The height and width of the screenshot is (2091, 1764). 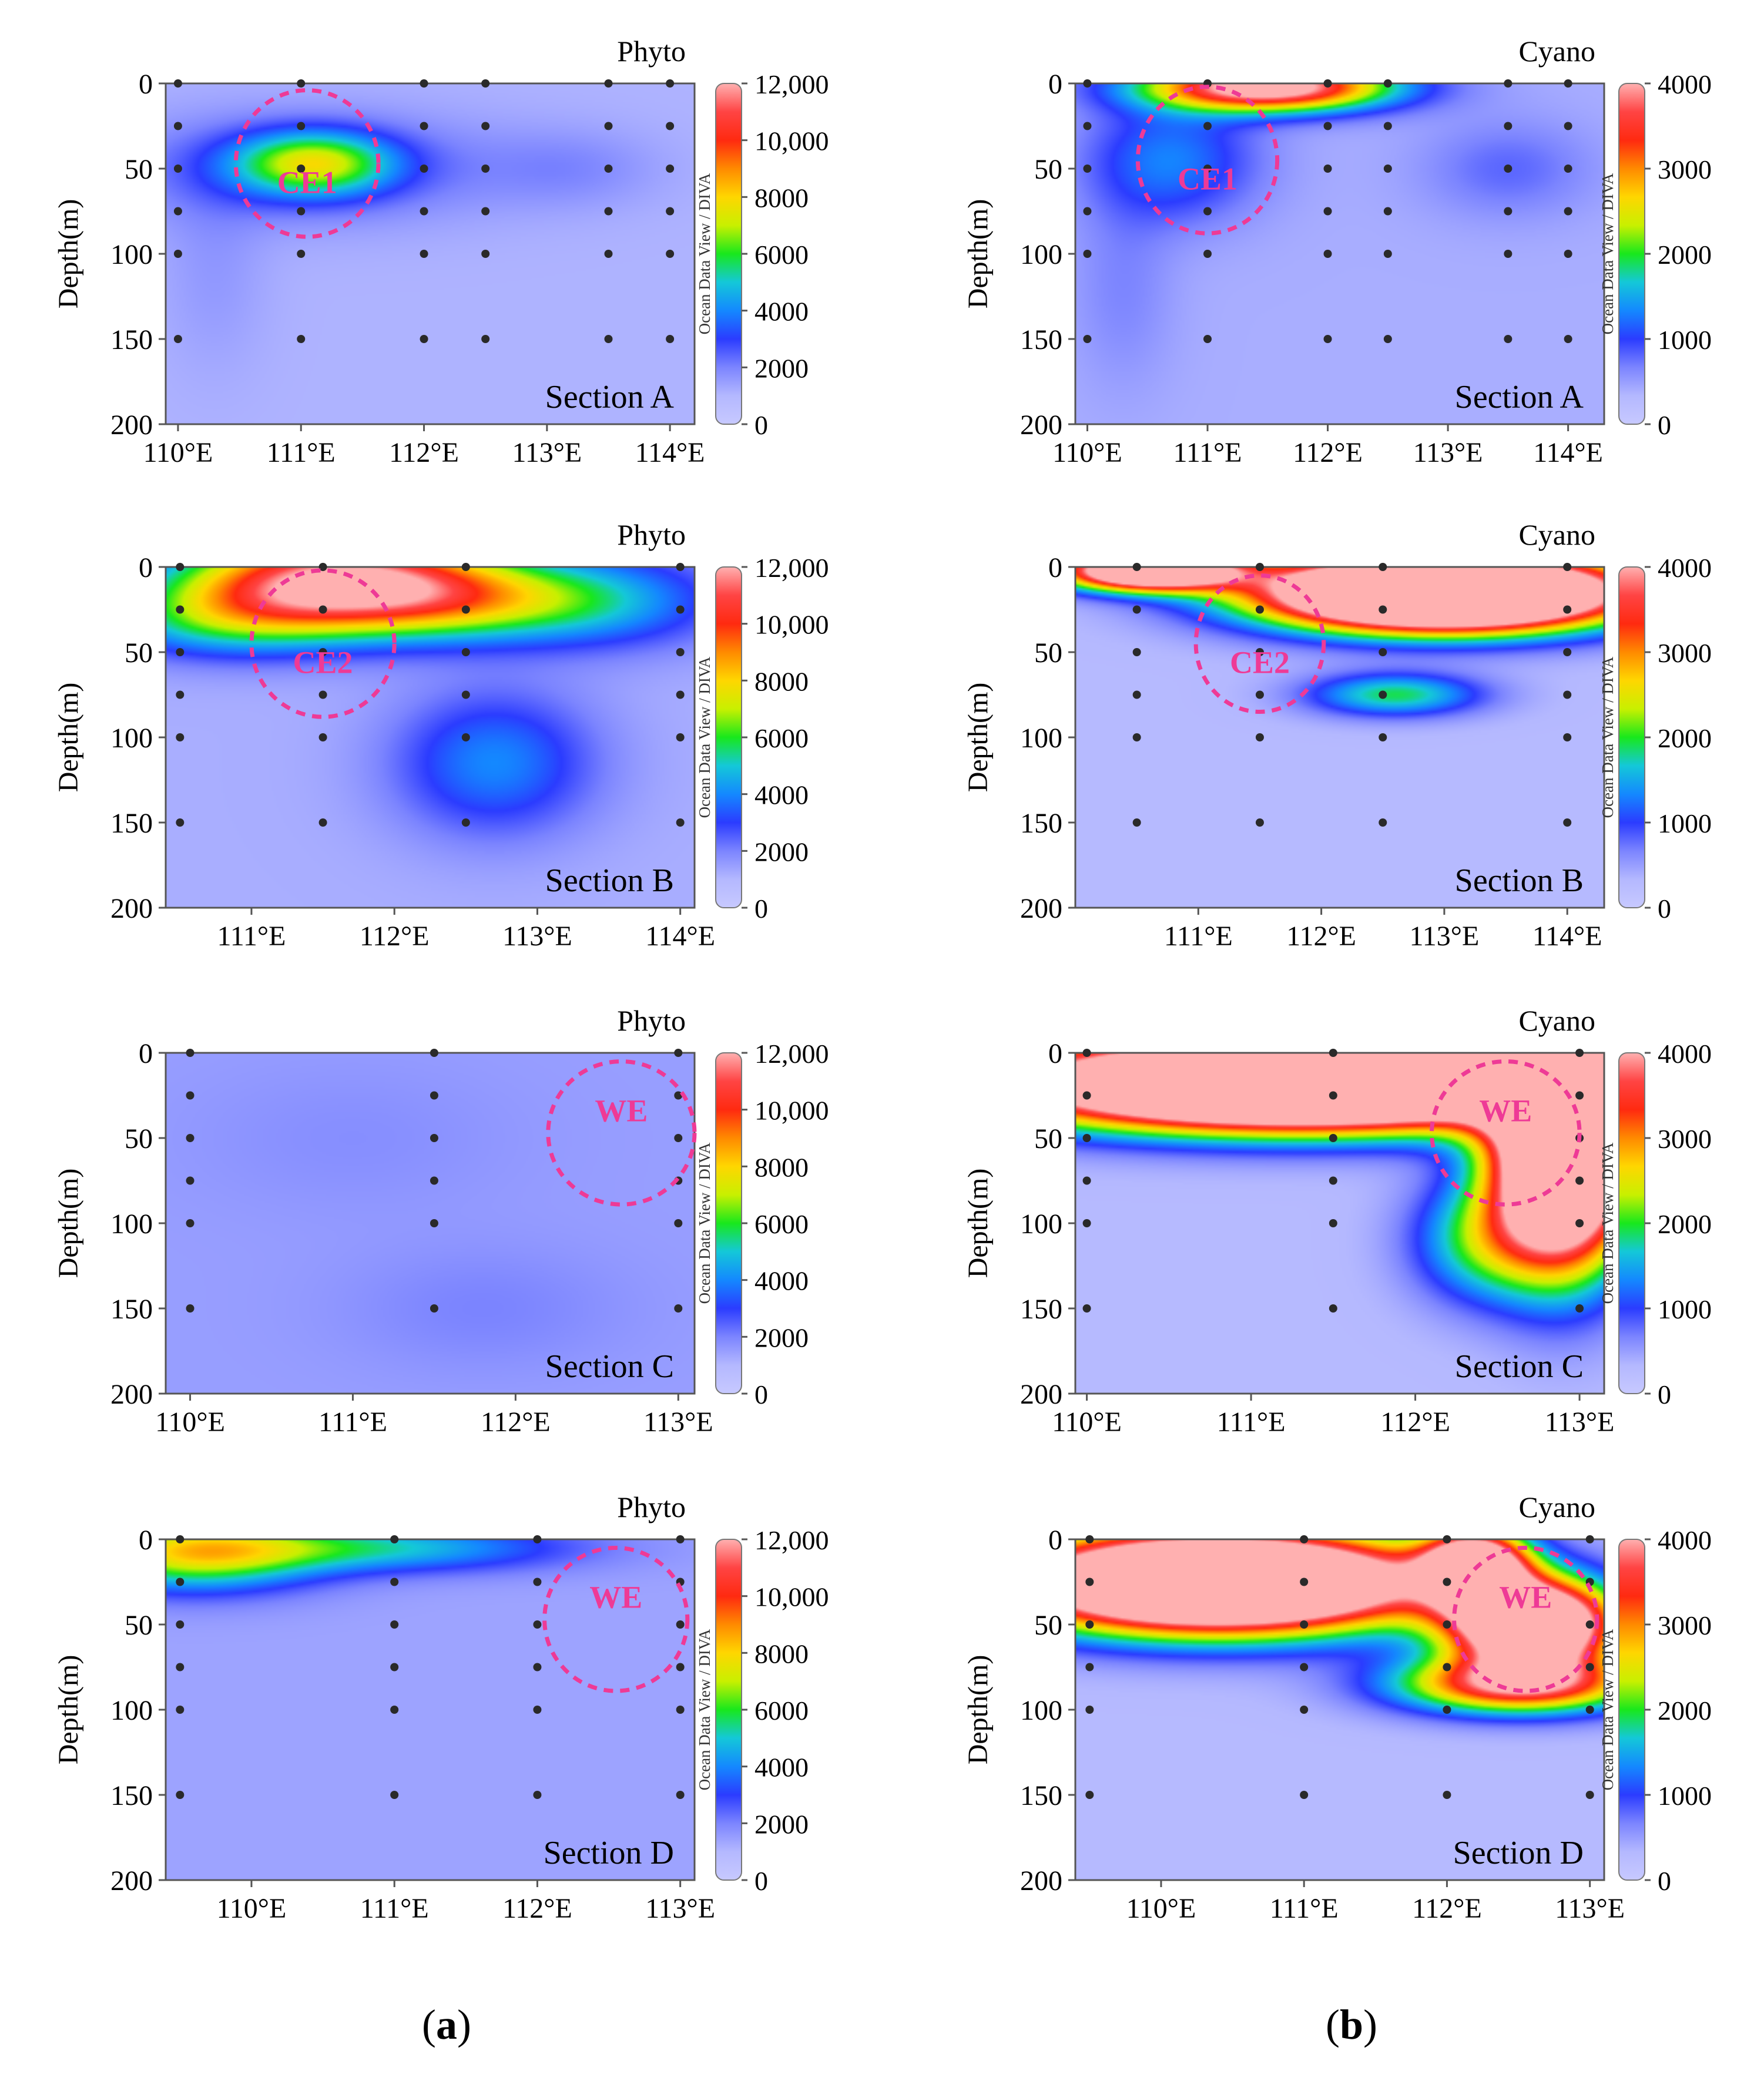 What do you see at coordinates (1351, 2024) in the screenshot?
I see `caption-b: (b)` at bounding box center [1351, 2024].